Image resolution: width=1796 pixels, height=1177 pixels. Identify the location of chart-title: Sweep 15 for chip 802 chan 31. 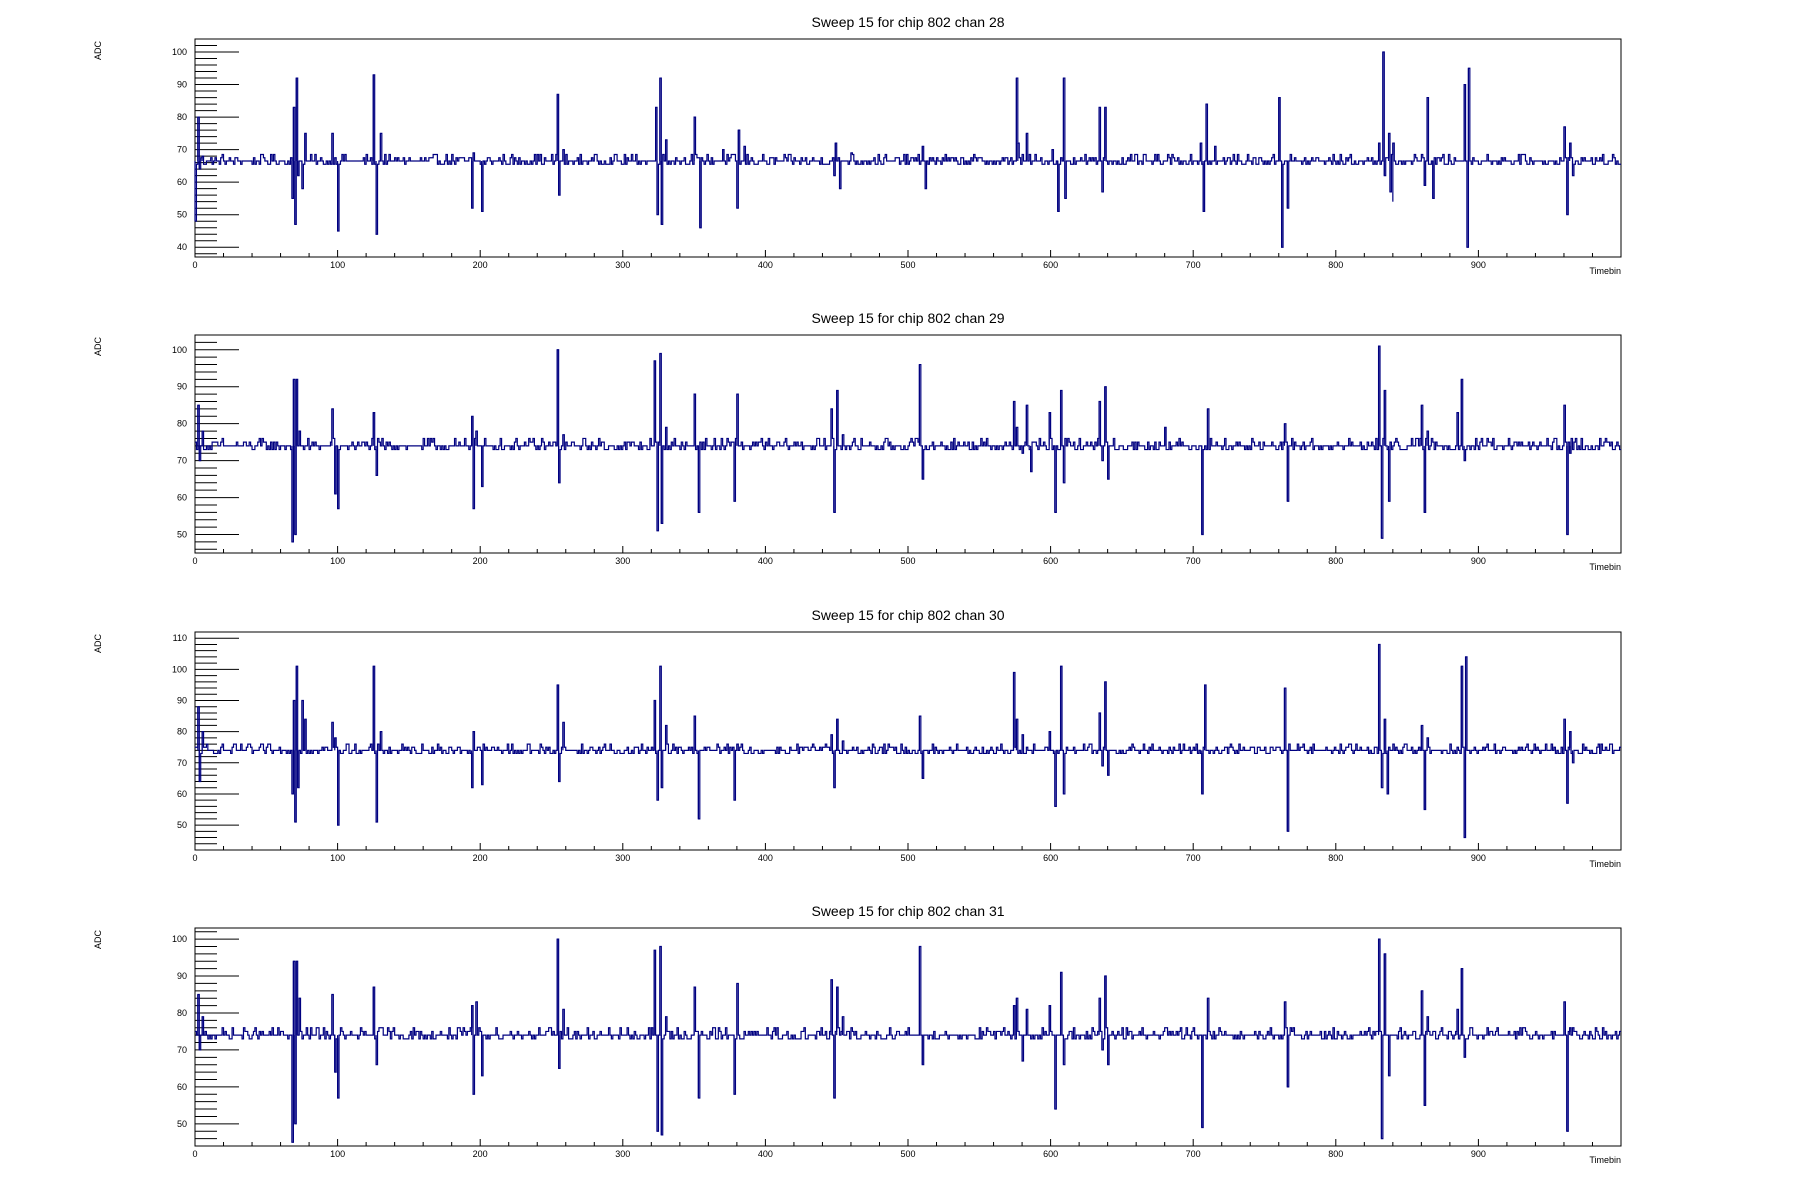
(907, 911).